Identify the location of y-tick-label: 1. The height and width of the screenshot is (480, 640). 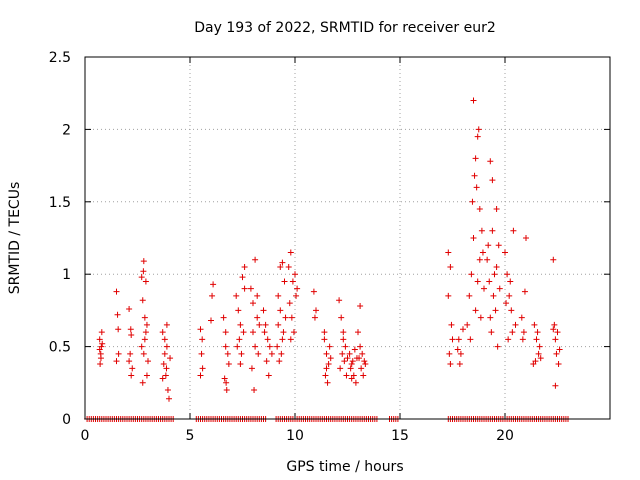
(66, 275).